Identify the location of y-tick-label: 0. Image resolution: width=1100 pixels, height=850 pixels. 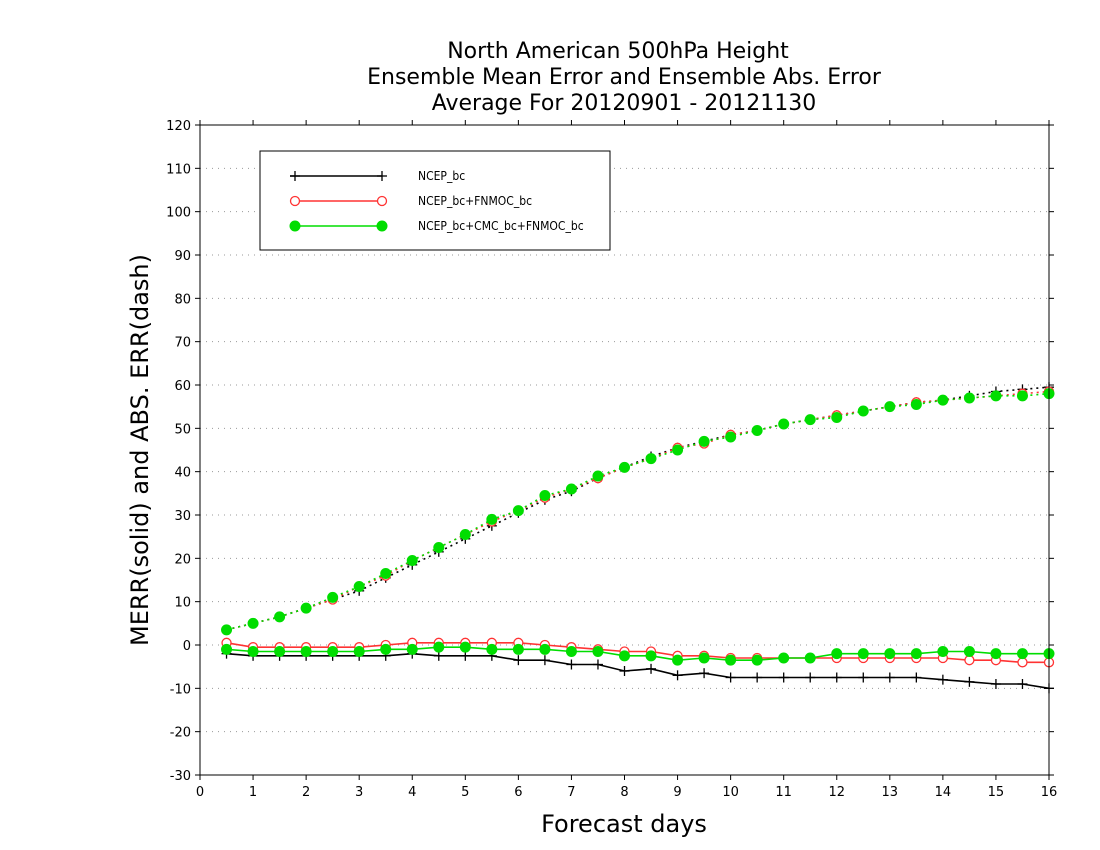
(187, 646).